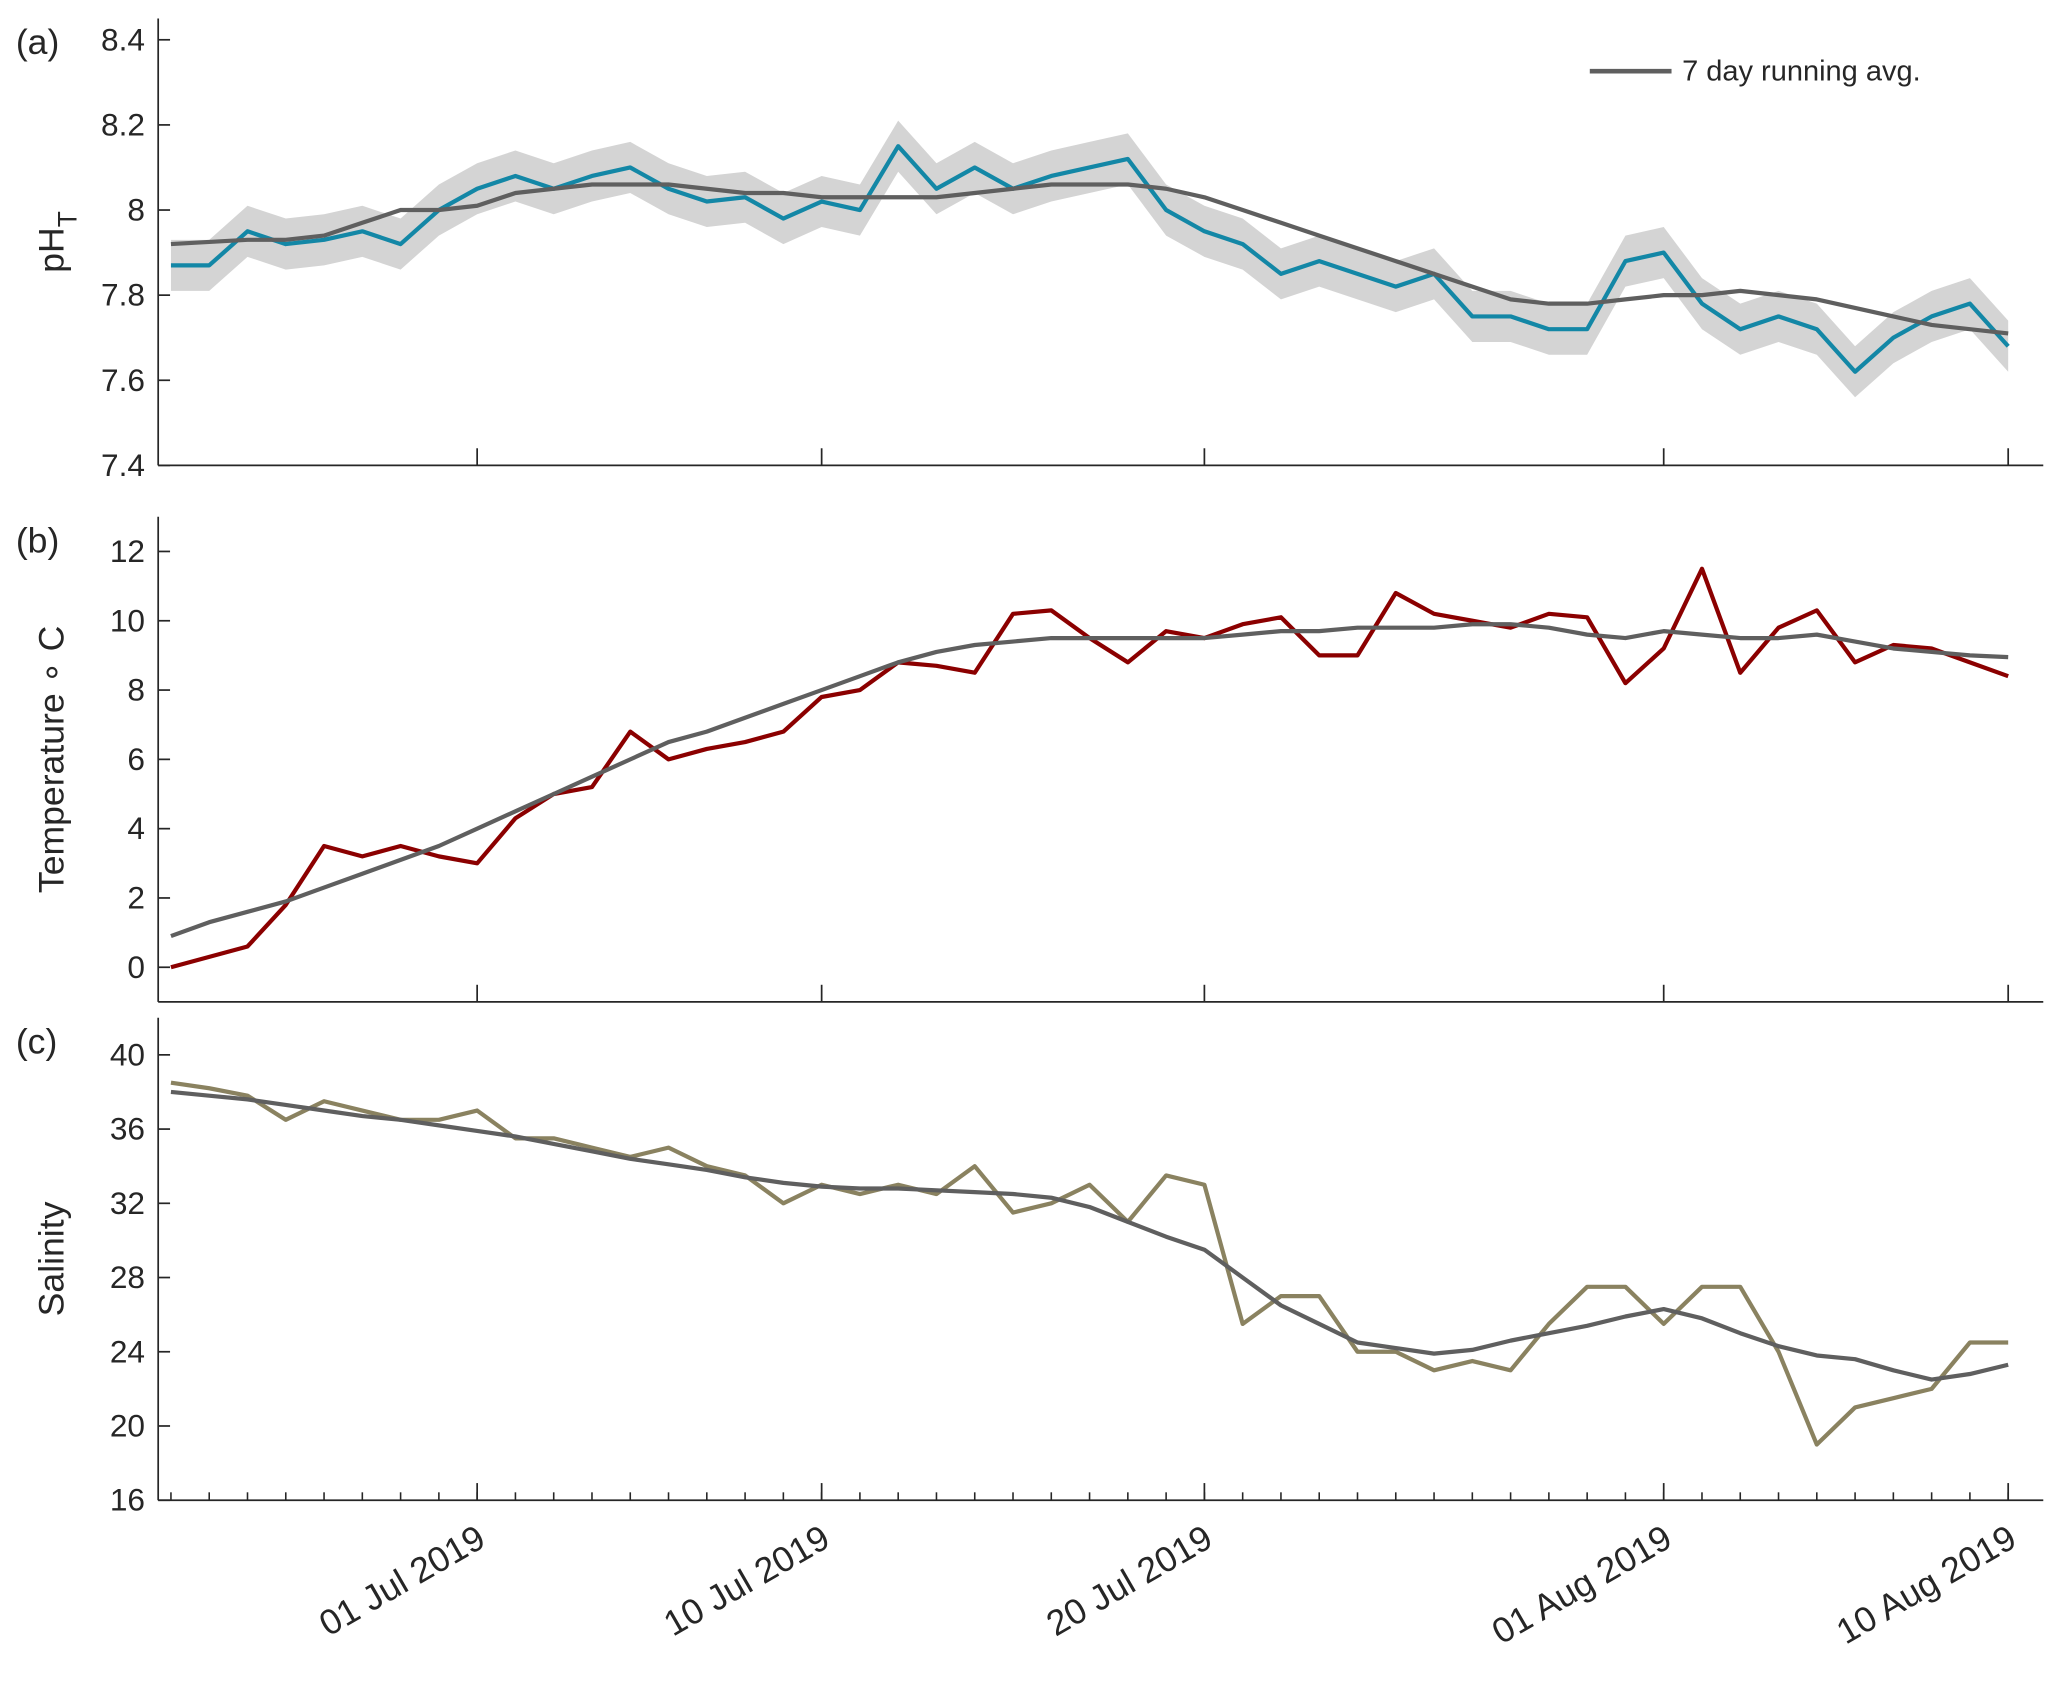  What do you see at coordinates (123, 380) in the screenshot?
I see `y-tick-label: 7.6` at bounding box center [123, 380].